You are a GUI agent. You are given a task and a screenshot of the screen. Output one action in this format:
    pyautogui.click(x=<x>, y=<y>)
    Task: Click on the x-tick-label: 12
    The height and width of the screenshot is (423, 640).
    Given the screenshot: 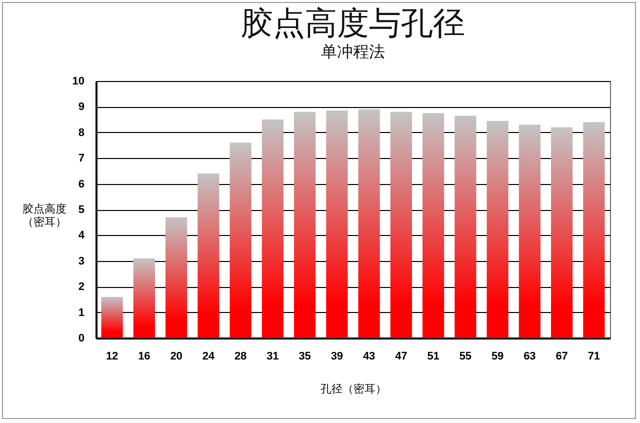 What is the action you would take?
    pyautogui.click(x=112, y=356)
    